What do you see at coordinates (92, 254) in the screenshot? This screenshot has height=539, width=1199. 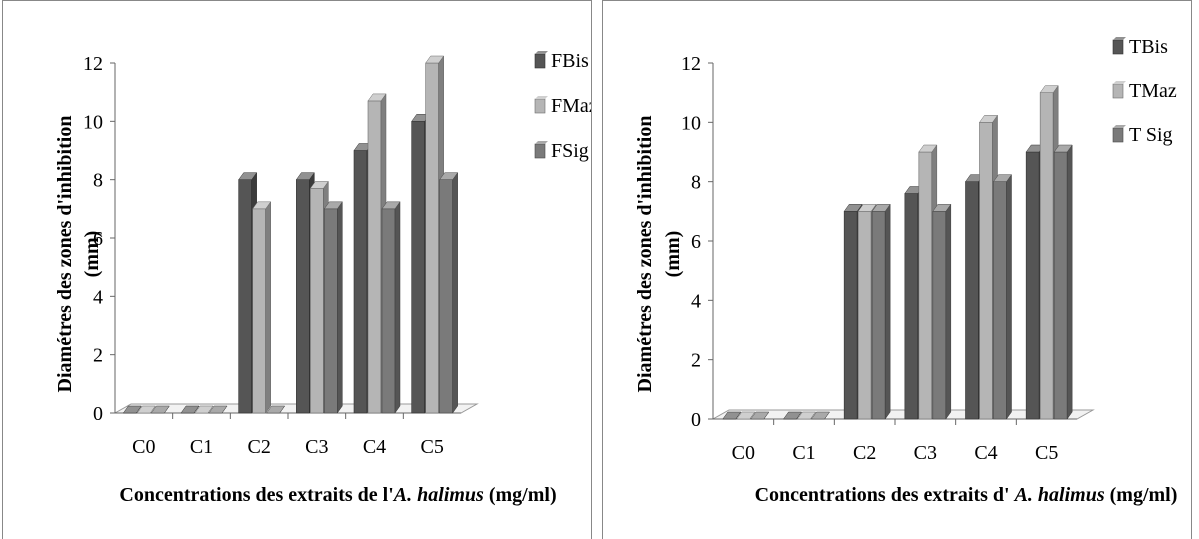 I see `y-axis-label-line2: (mm)` at bounding box center [92, 254].